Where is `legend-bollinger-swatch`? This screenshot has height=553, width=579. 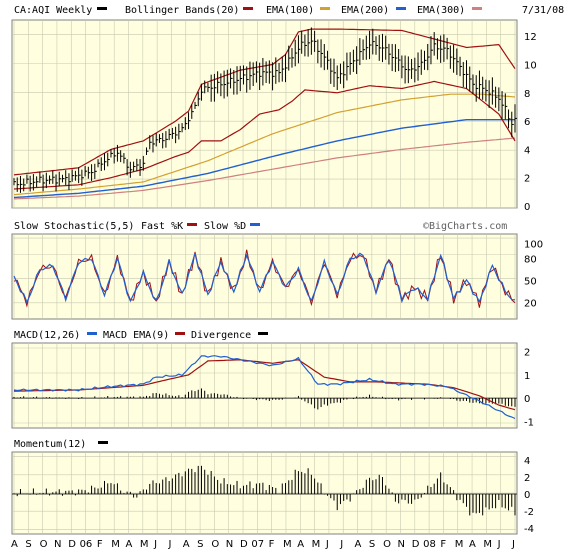
legend-bollinger-swatch is located at coordinates (248, 8).